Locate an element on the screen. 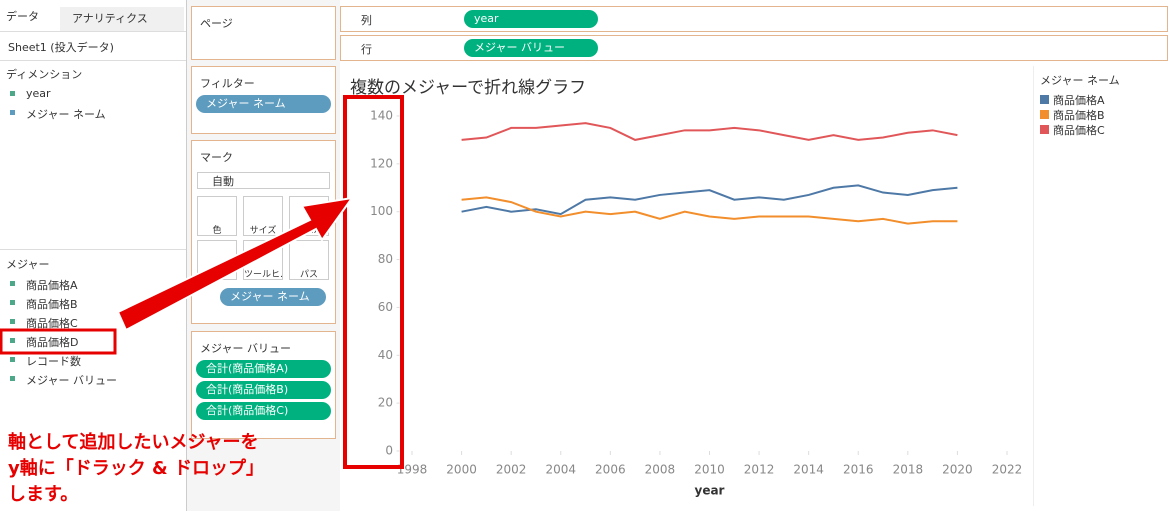  legend-label: 商品価格B is located at coordinates (1079, 115).